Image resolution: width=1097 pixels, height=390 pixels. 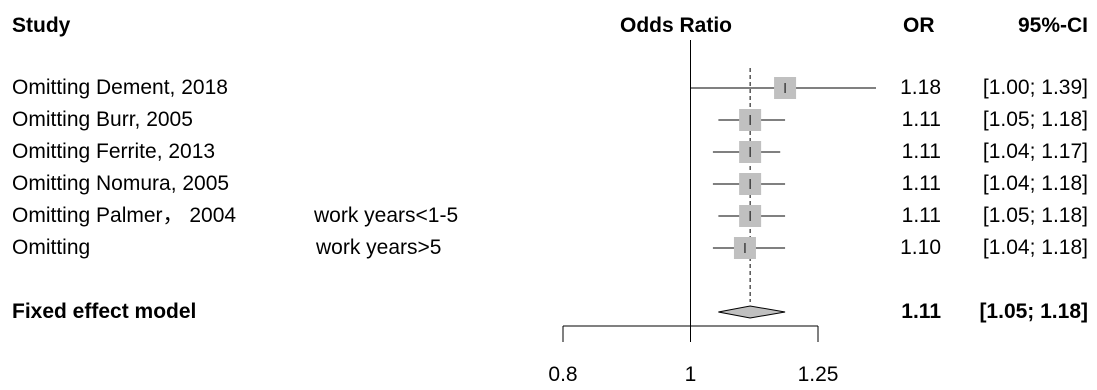 I want to click on study-label: Omitting Ferrite, 2013, so click(x=114, y=151).